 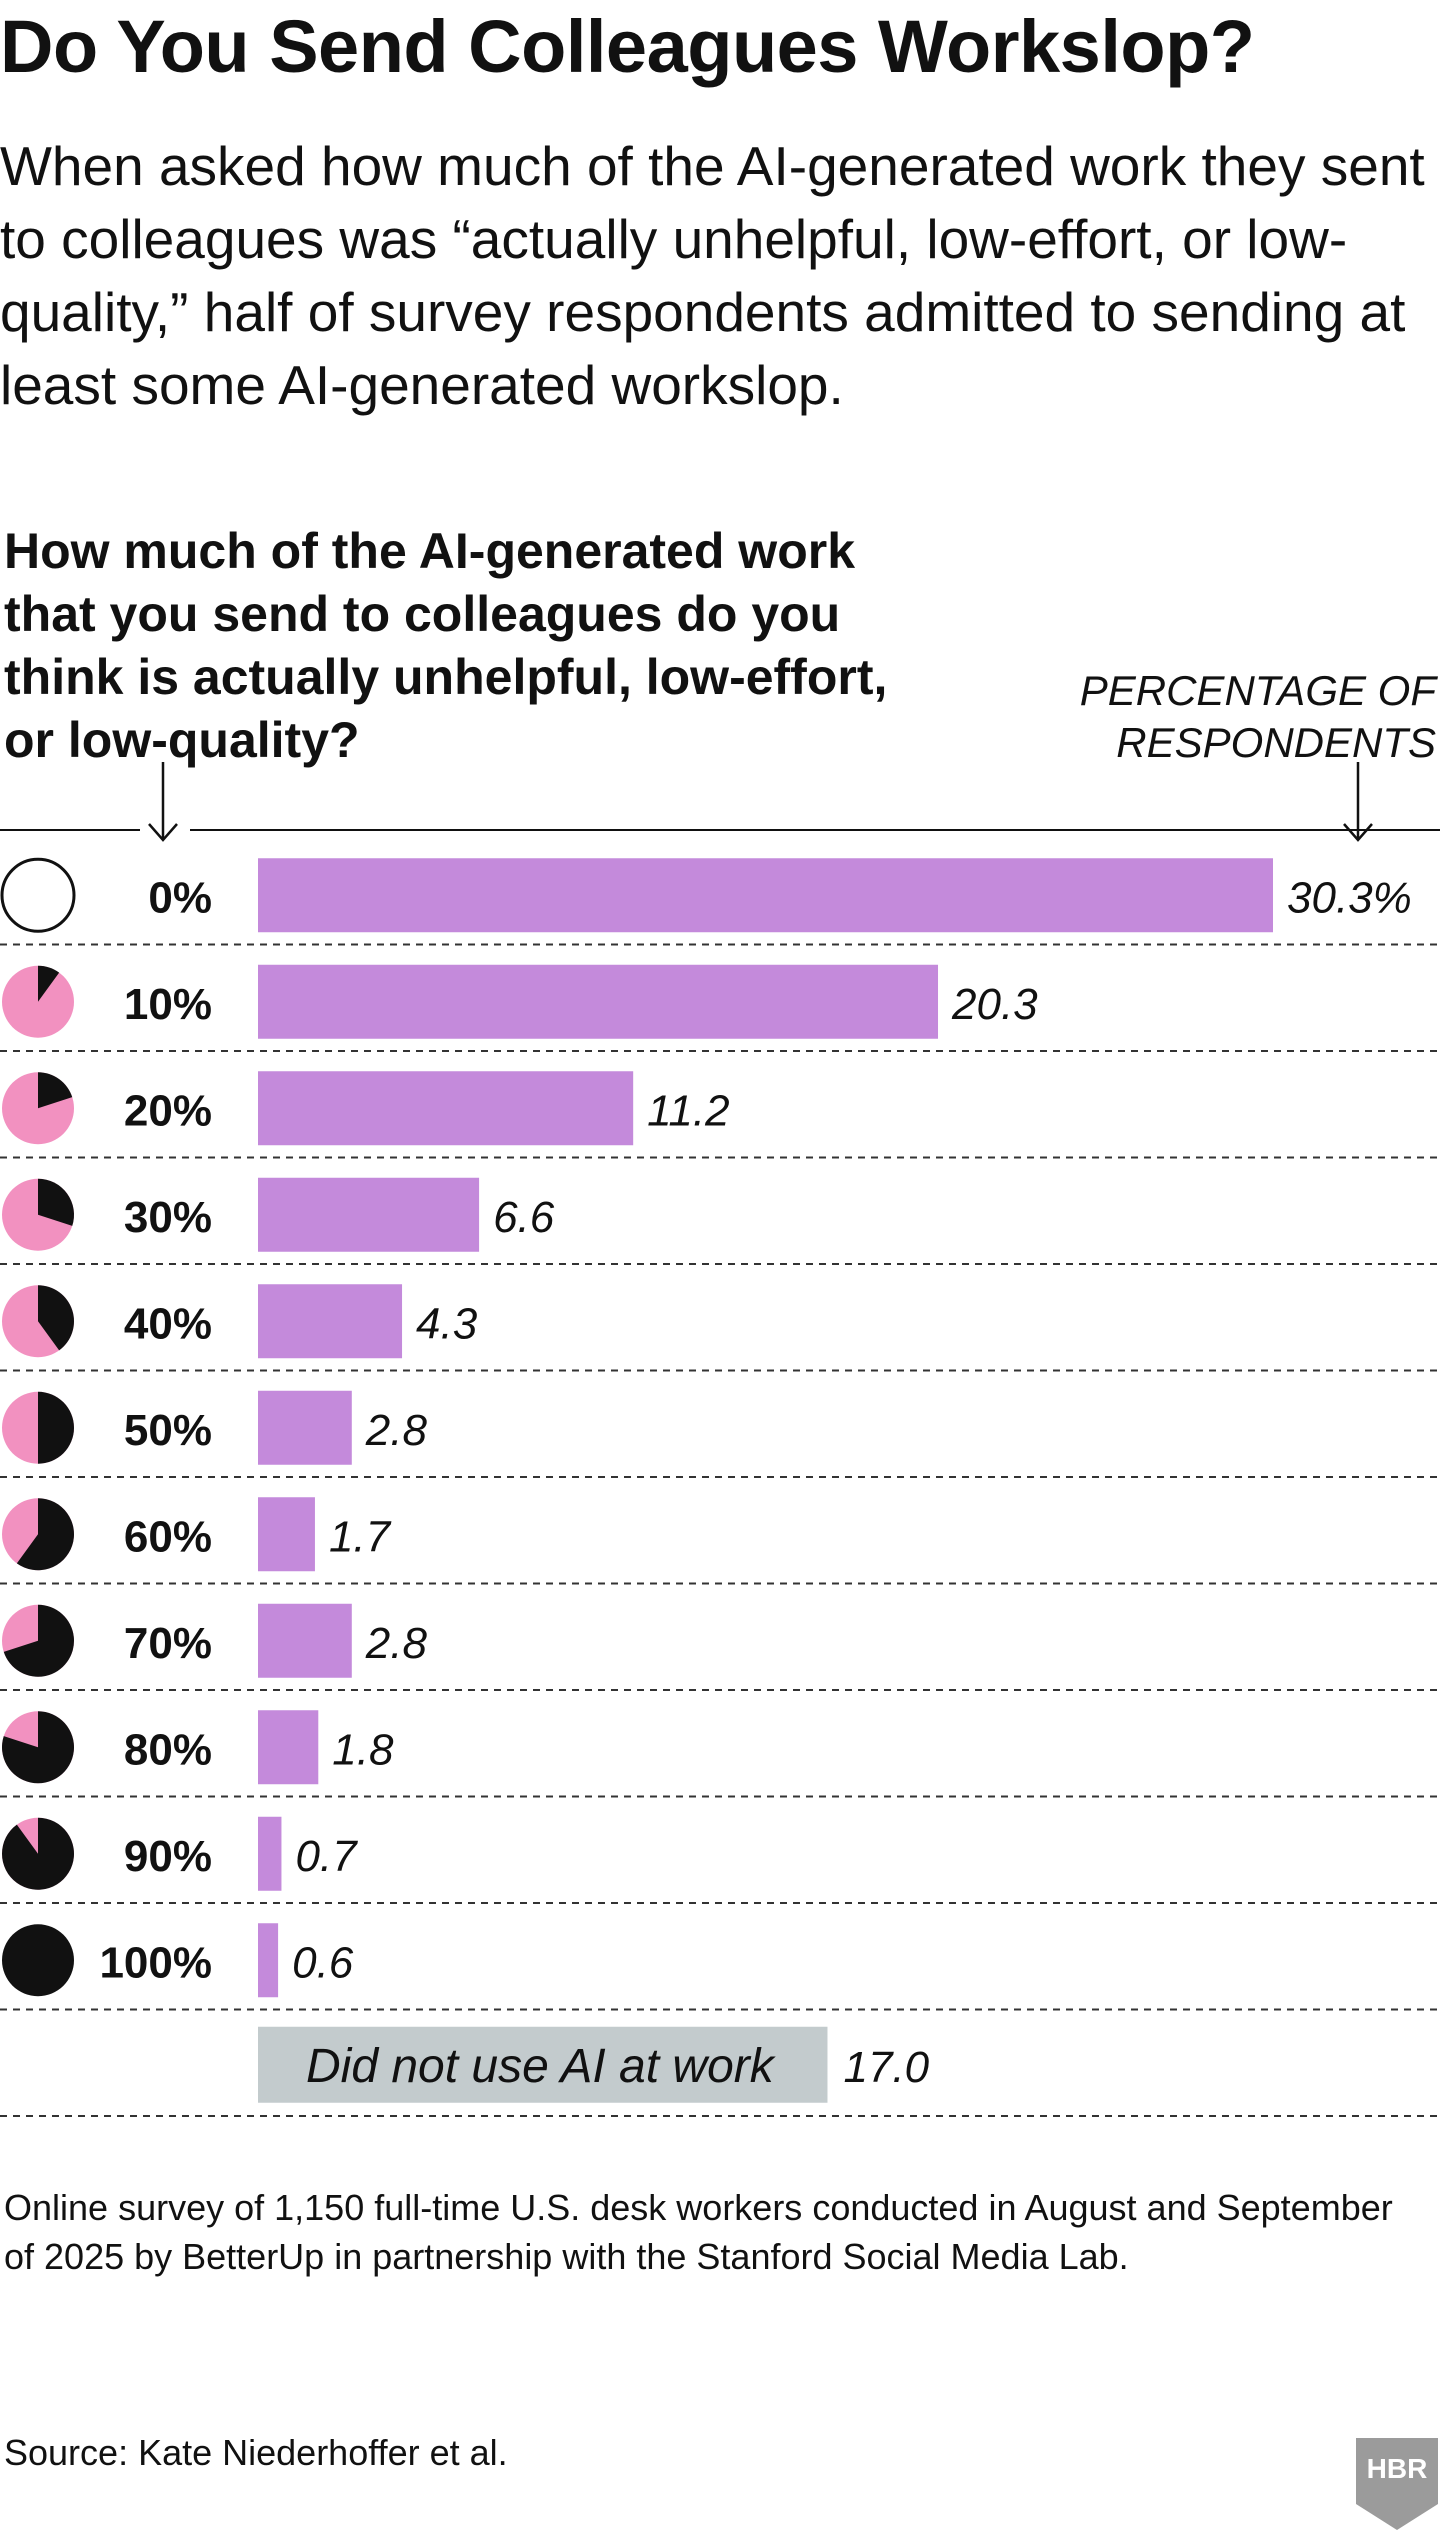 I want to click on category-label: 70%, so click(x=168, y=1643).